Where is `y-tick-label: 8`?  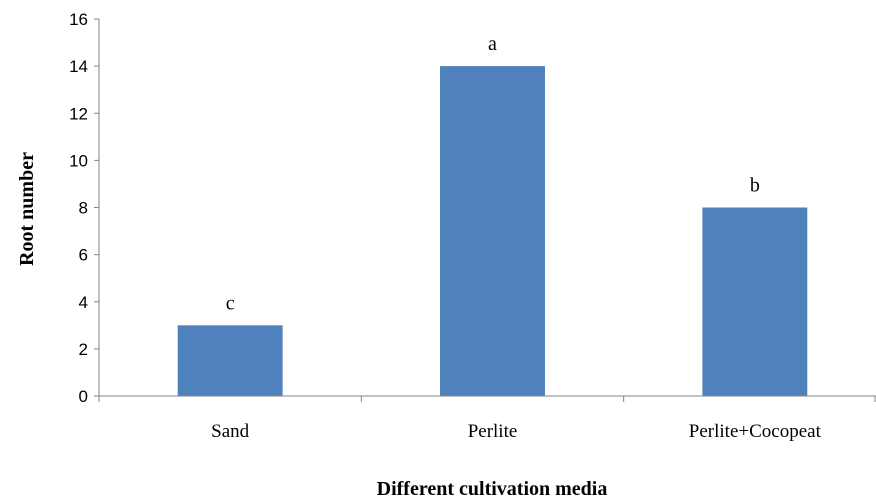
y-tick-label: 8 is located at coordinates (83, 208).